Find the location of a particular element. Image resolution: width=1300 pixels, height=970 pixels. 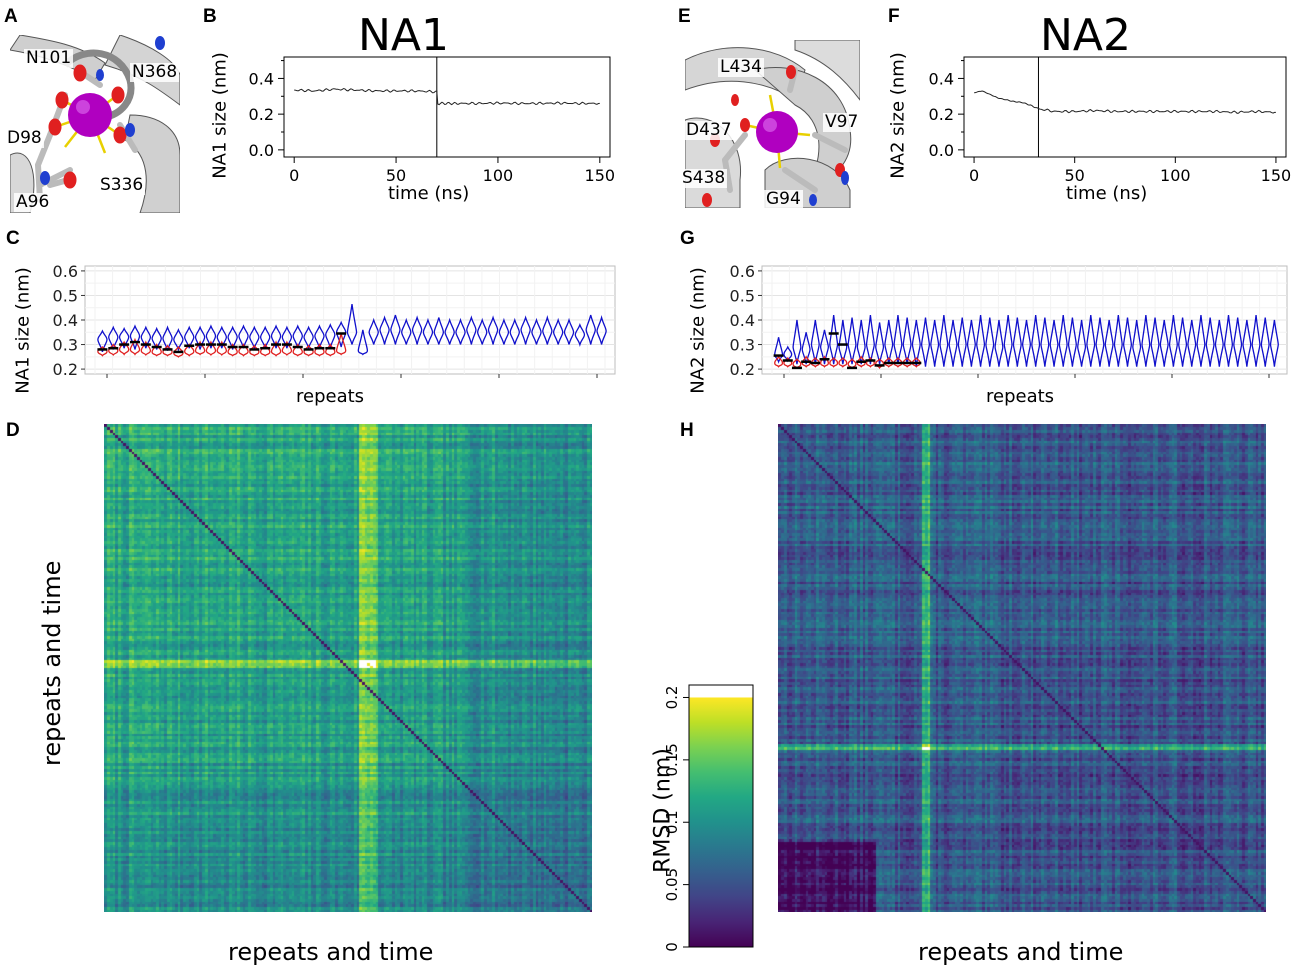

na1-title: NA1 is located at coordinates (404, 35).